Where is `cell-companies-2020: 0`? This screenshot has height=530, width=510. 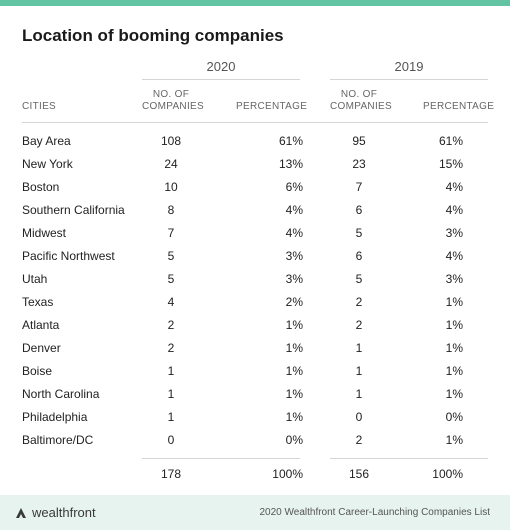
cell-companies-2020: 0 is located at coordinates (171, 440).